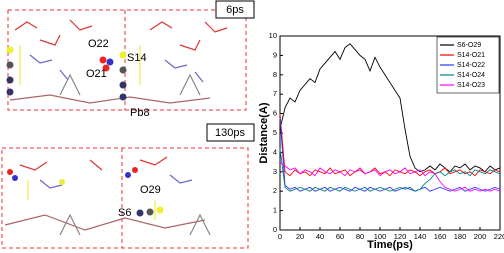 The width and height of the screenshot is (504, 253). What do you see at coordinates (275, 74) in the screenshot?
I see `y-tick-label: 8` at bounding box center [275, 74].